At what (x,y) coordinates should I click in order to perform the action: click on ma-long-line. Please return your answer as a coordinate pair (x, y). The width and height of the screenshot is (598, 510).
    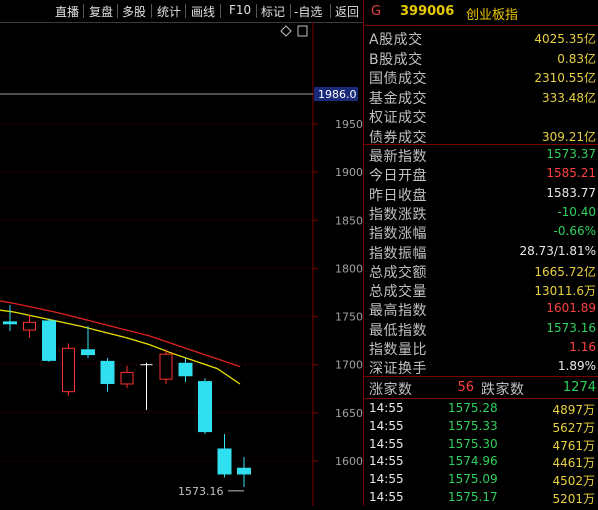
    Looking at the image, I should click on (120, 334).